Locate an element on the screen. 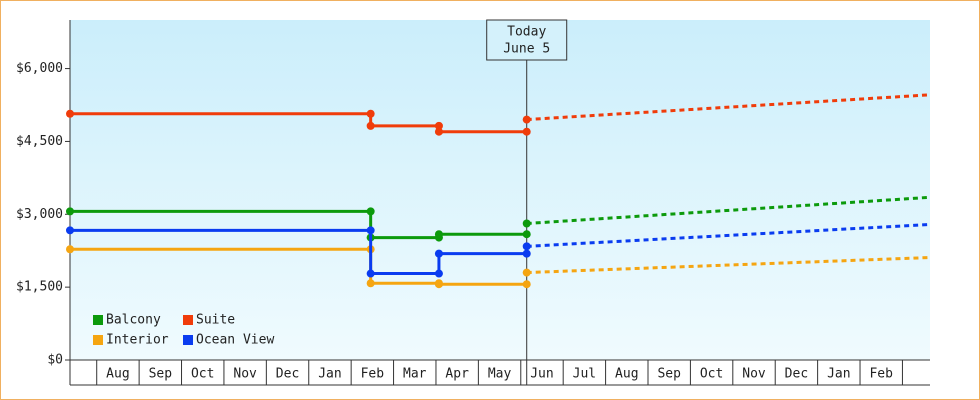 The height and width of the screenshot is (400, 980). today-label: Today is located at coordinates (526, 32).